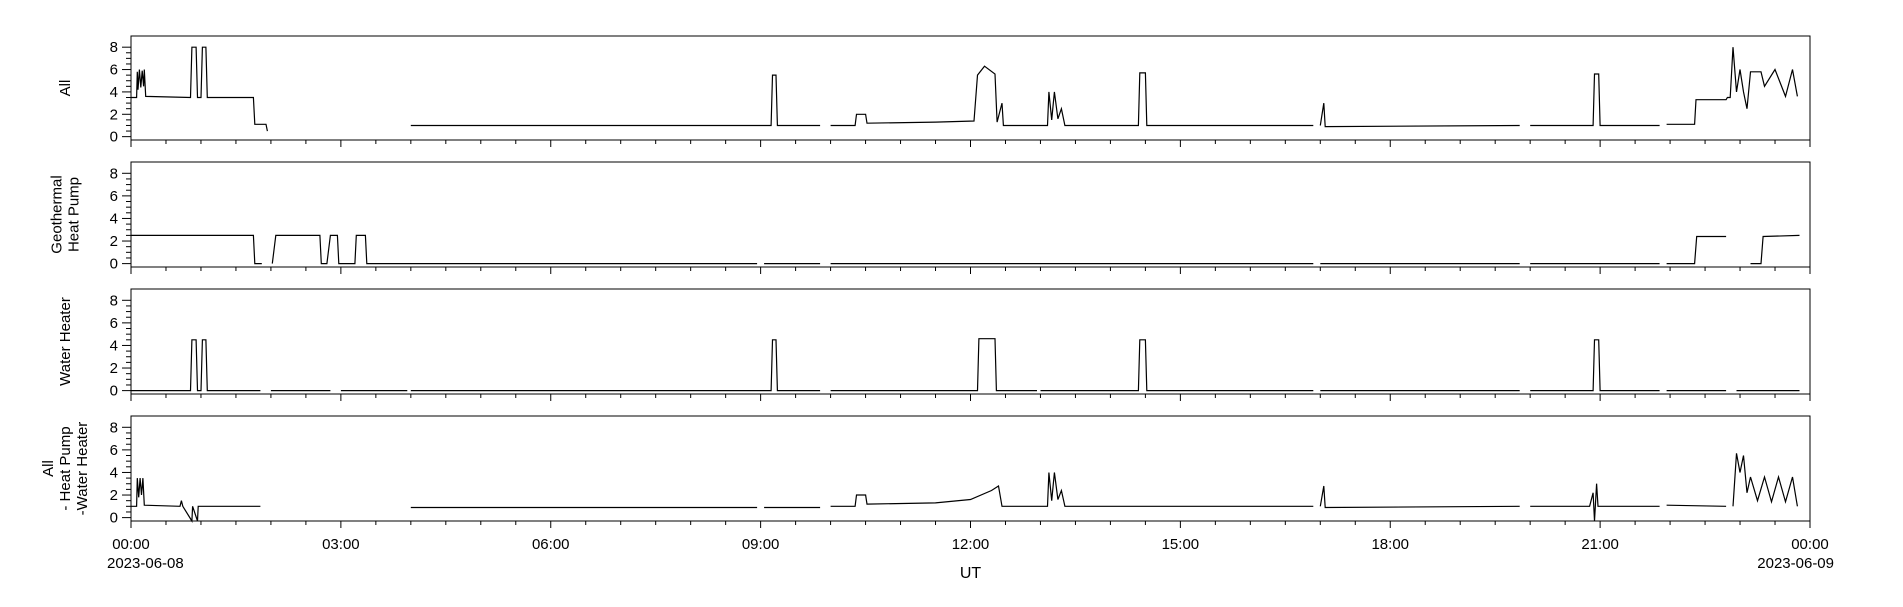 The width and height of the screenshot is (1903, 607). What do you see at coordinates (82, 469) in the screenshot?
I see `y-axis-label: -Water Heater` at bounding box center [82, 469].